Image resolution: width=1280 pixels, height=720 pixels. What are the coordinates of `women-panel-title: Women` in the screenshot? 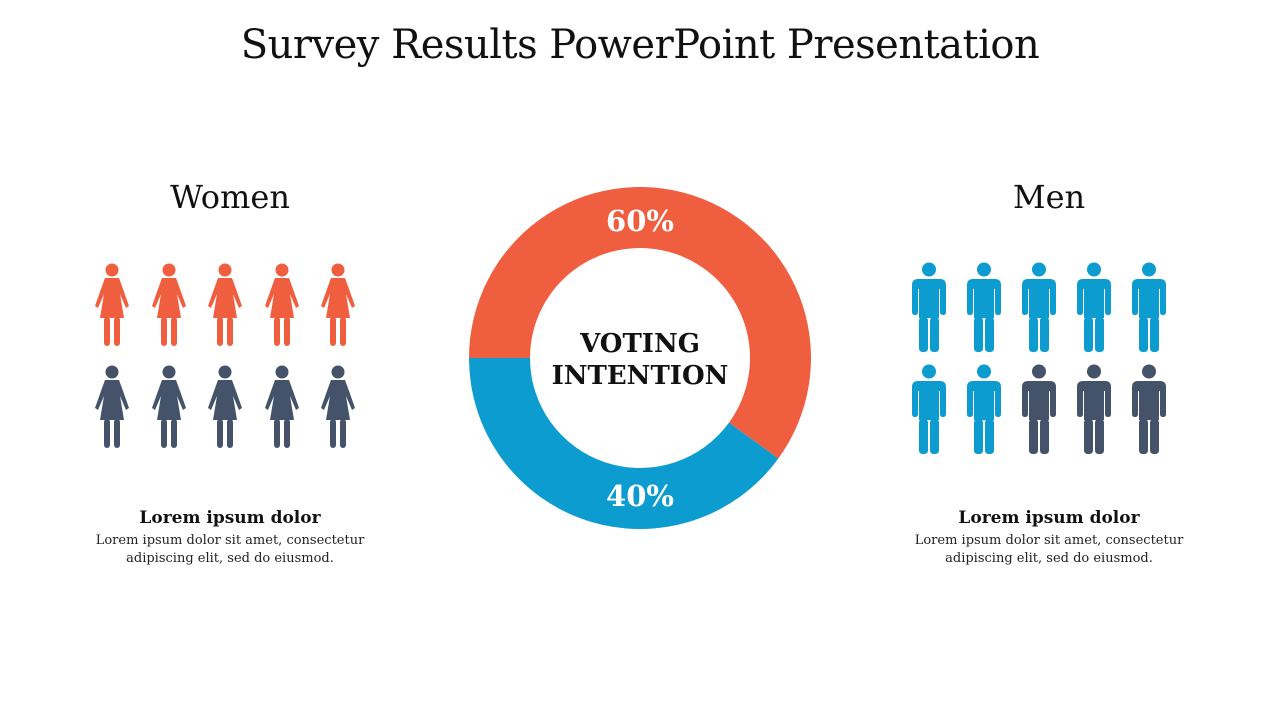 It's located at (230, 197).